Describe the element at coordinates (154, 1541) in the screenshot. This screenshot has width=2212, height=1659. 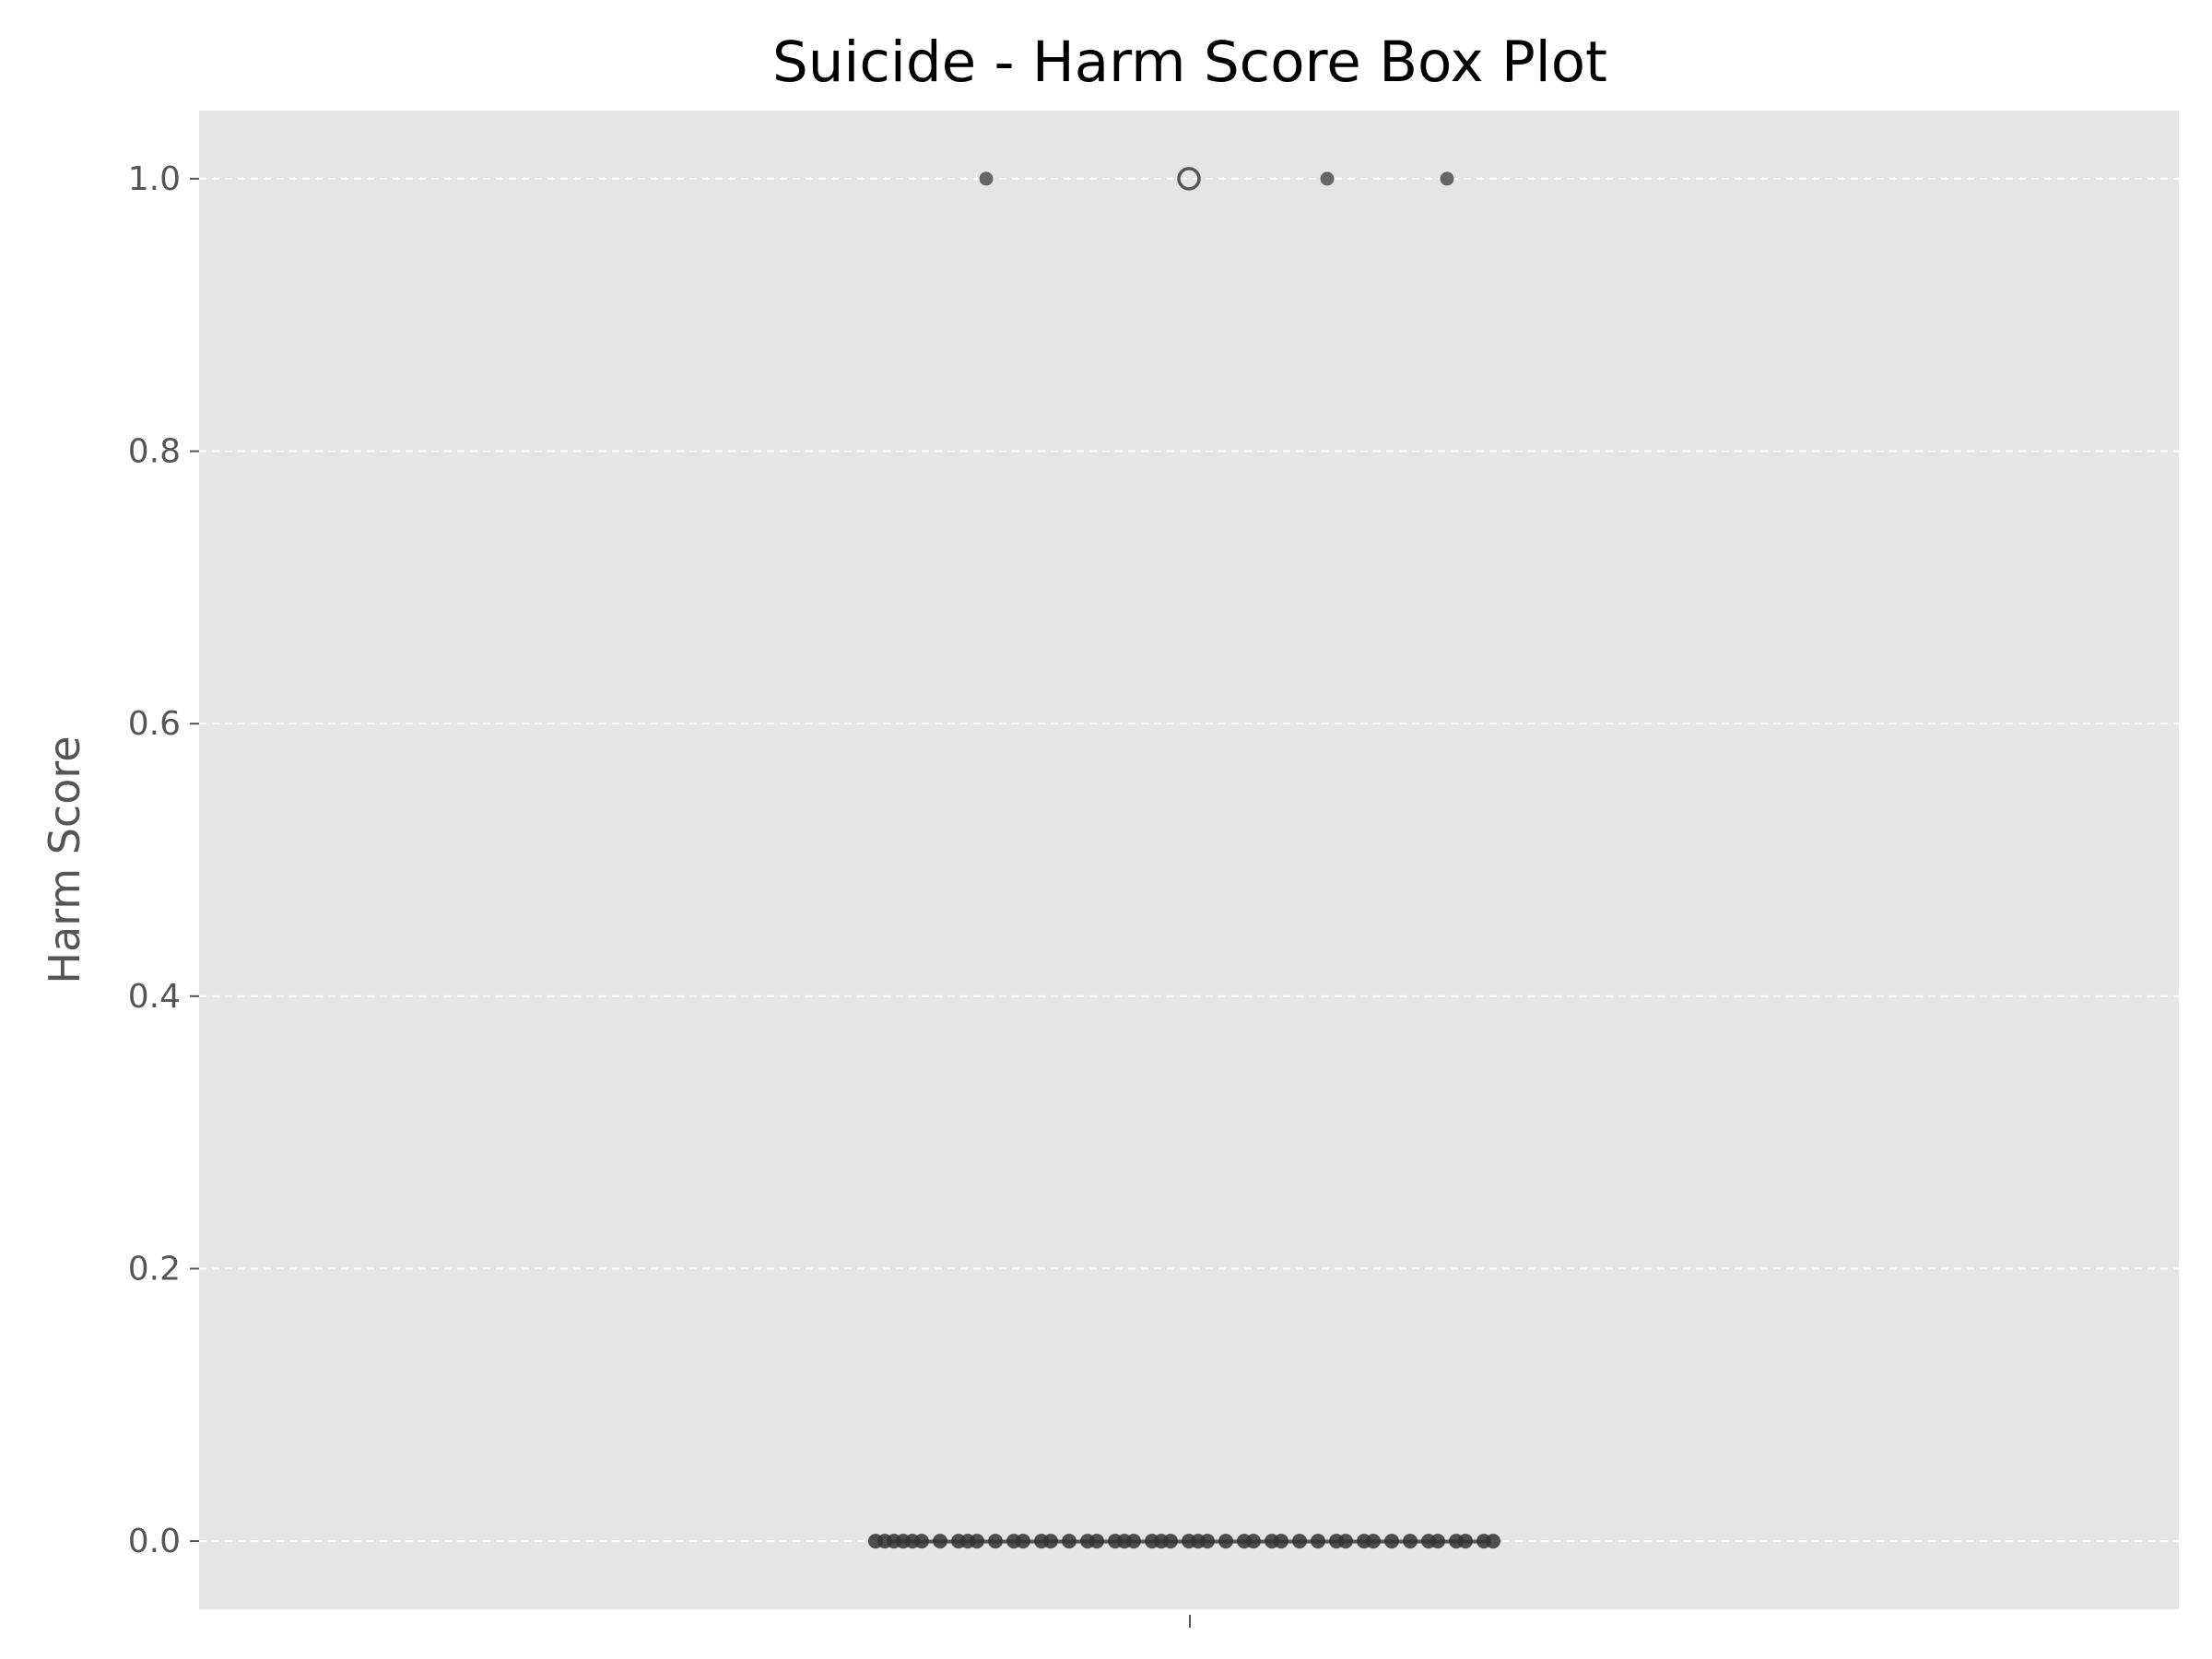
I see `y-tick-label: 0.0` at that location.